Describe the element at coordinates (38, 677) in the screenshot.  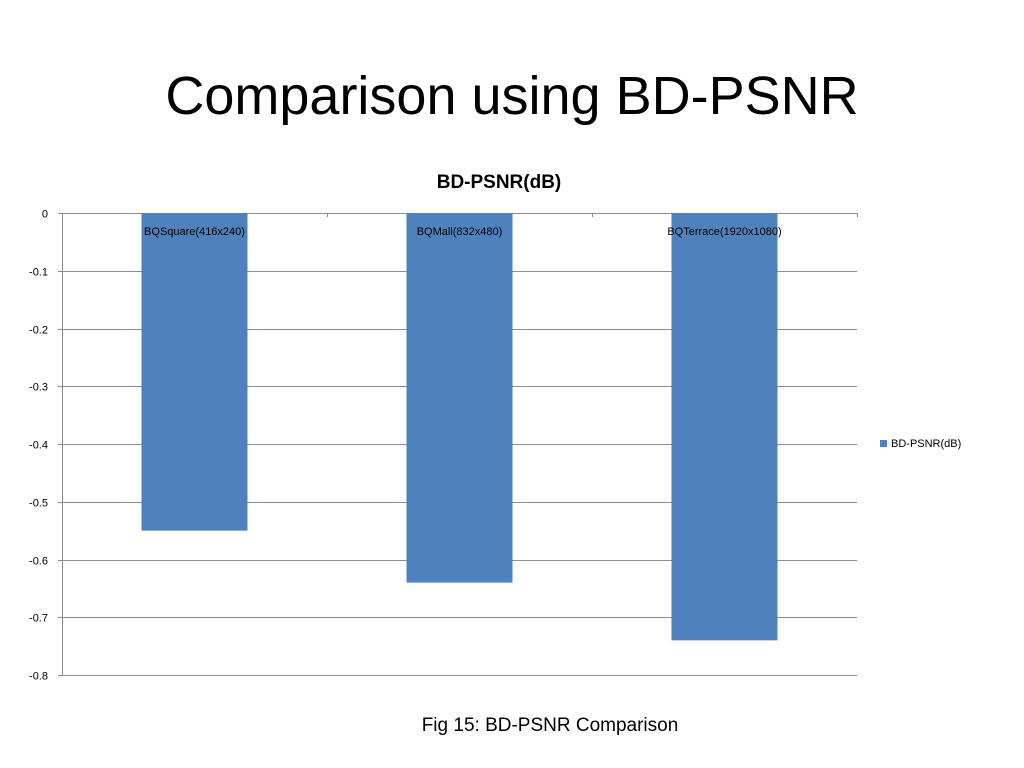
I see `y-tick-label: -0.8` at that location.